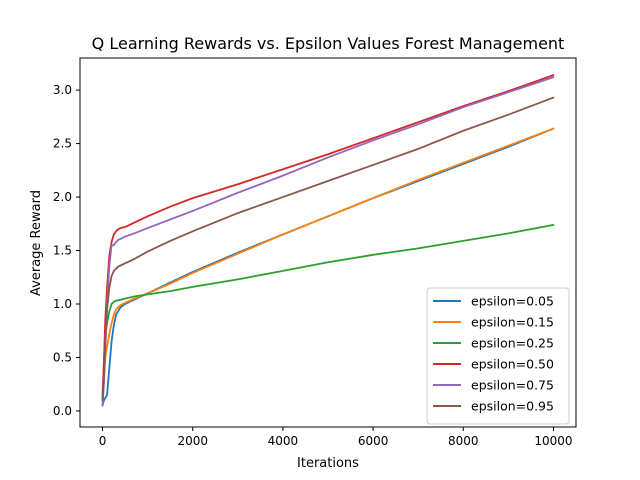  Describe the element at coordinates (103, 441) in the screenshot. I see `x-tick-label: 0` at that location.